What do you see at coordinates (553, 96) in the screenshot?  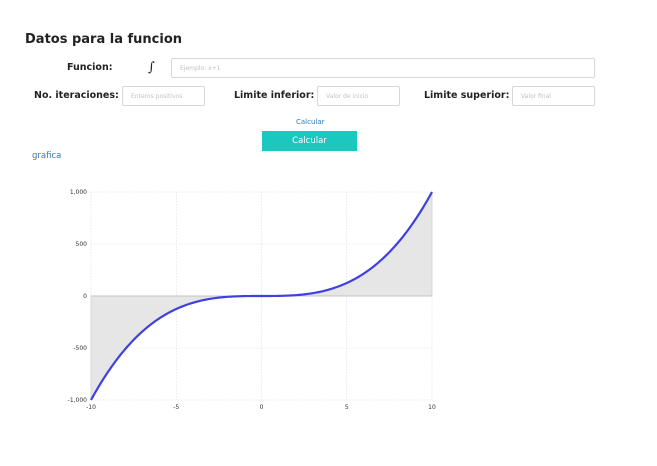 I see `limite-superior-input` at bounding box center [553, 96].